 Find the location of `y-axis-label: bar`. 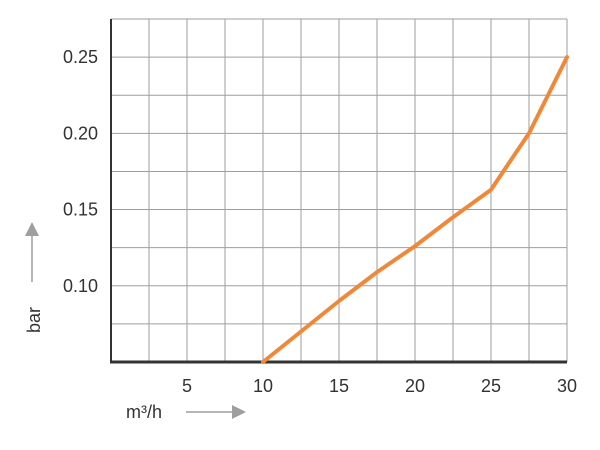

y-axis-label: bar is located at coordinates (34, 320).